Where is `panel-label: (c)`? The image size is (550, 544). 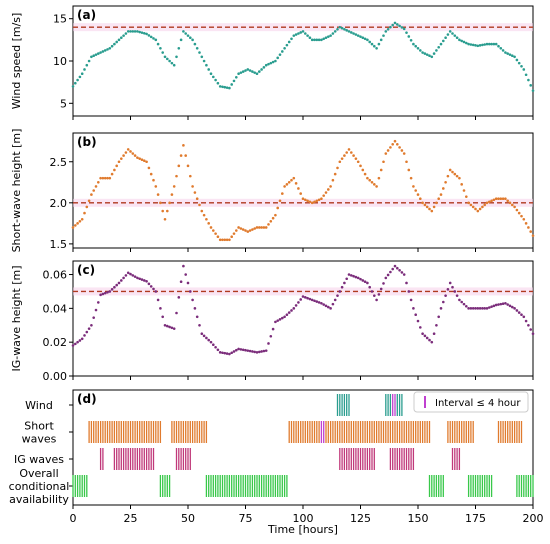
panel-label: (c) is located at coordinates (86, 270).